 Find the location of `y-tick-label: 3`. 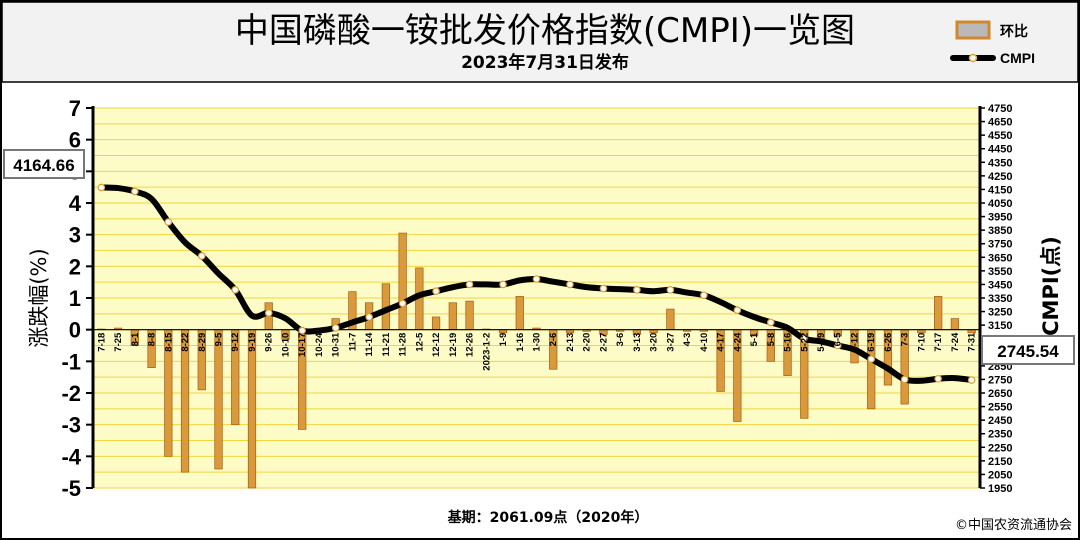

y-tick-label: 3 is located at coordinates (75, 235).